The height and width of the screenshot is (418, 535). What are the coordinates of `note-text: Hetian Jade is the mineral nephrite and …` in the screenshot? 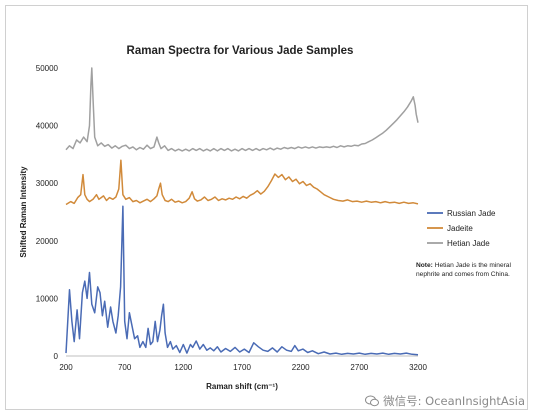 It's located at (463, 270).